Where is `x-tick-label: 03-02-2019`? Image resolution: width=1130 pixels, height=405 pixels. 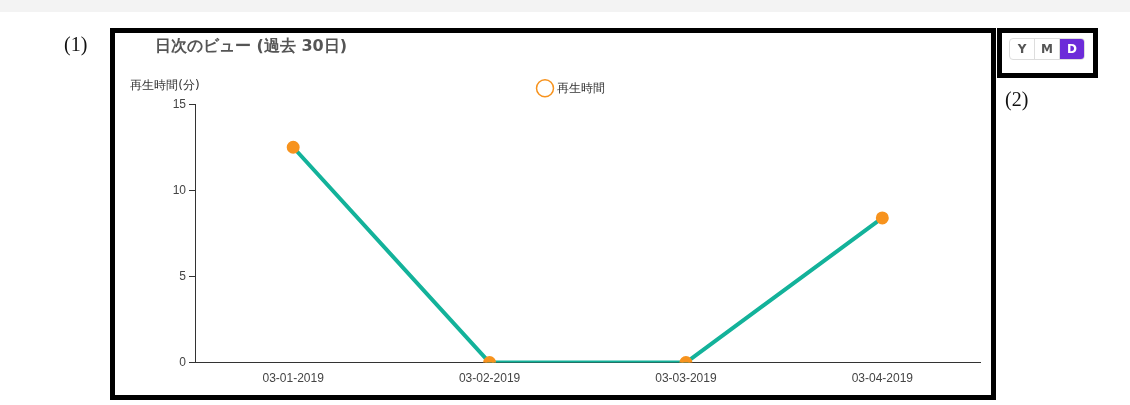 x-tick-label: 03-02-2019 is located at coordinates (489, 378).